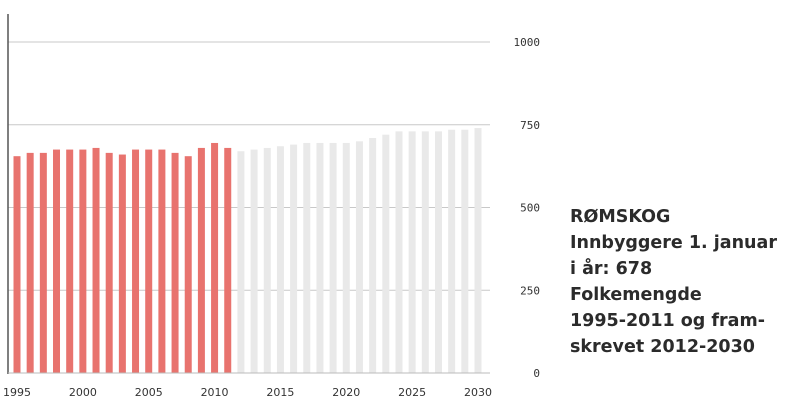  Describe the element at coordinates (280, 392) in the screenshot. I see `x-tick-label: 2015` at that location.